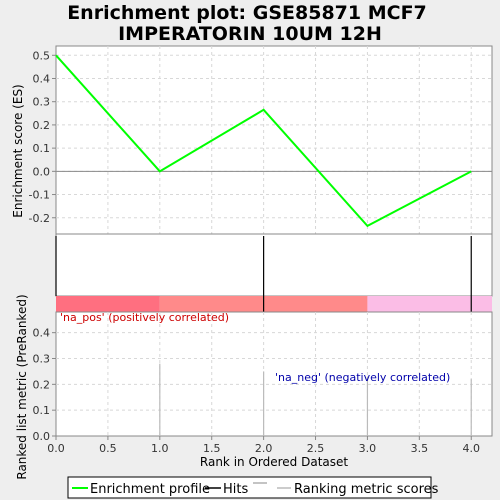 The height and width of the screenshot is (500, 500). What do you see at coordinates (42, 384) in the screenshot?
I see `metric-y-tick-label: 0.2` at bounding box center [42, 384].